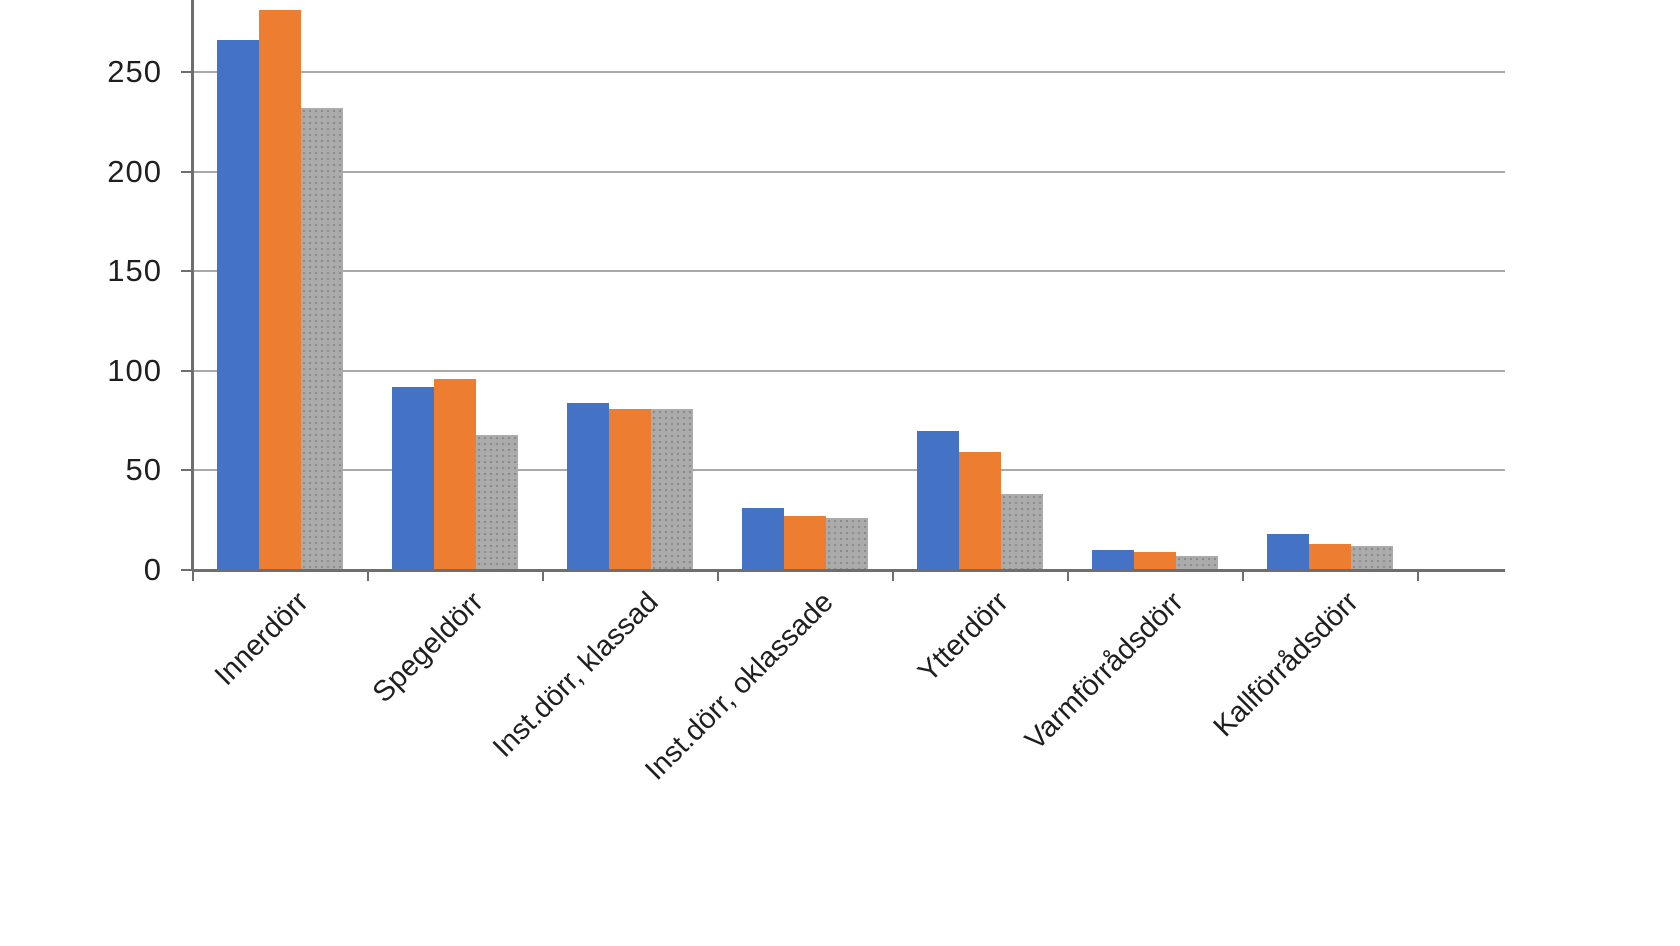  Describe the element at coordinates (739, 686) in the screenshot. I see `x-axis-category-label: Inst.dörr, oklassade` at that location.